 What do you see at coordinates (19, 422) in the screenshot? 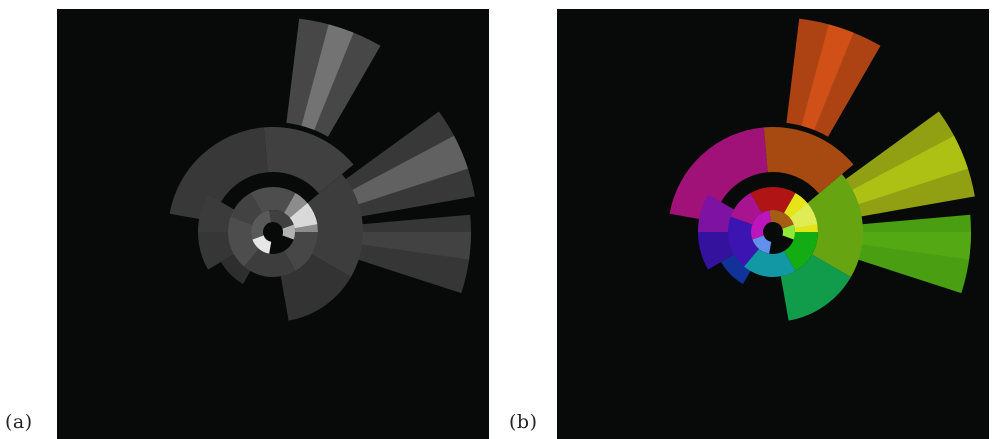
I see `panel-a-caption: (a)` at bounding box center [19, 422].